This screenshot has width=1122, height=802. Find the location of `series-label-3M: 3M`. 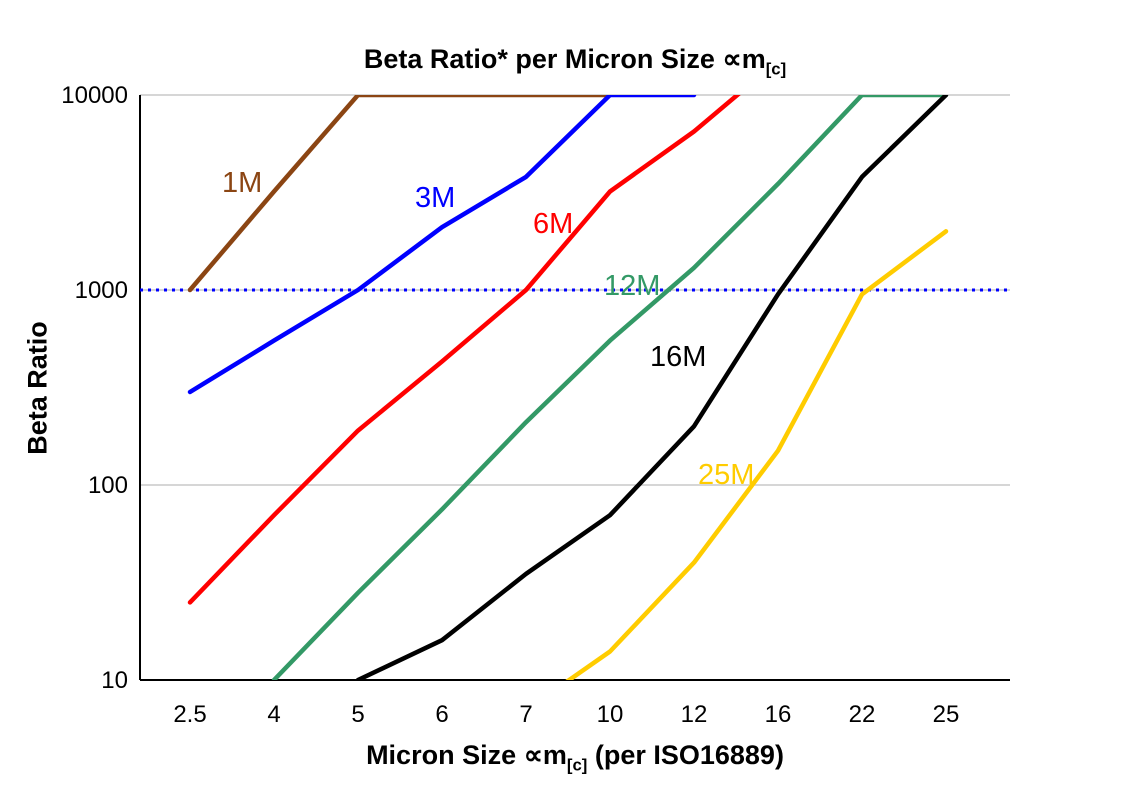

series-label-3M: 3M is located at coordinates (435, 198).